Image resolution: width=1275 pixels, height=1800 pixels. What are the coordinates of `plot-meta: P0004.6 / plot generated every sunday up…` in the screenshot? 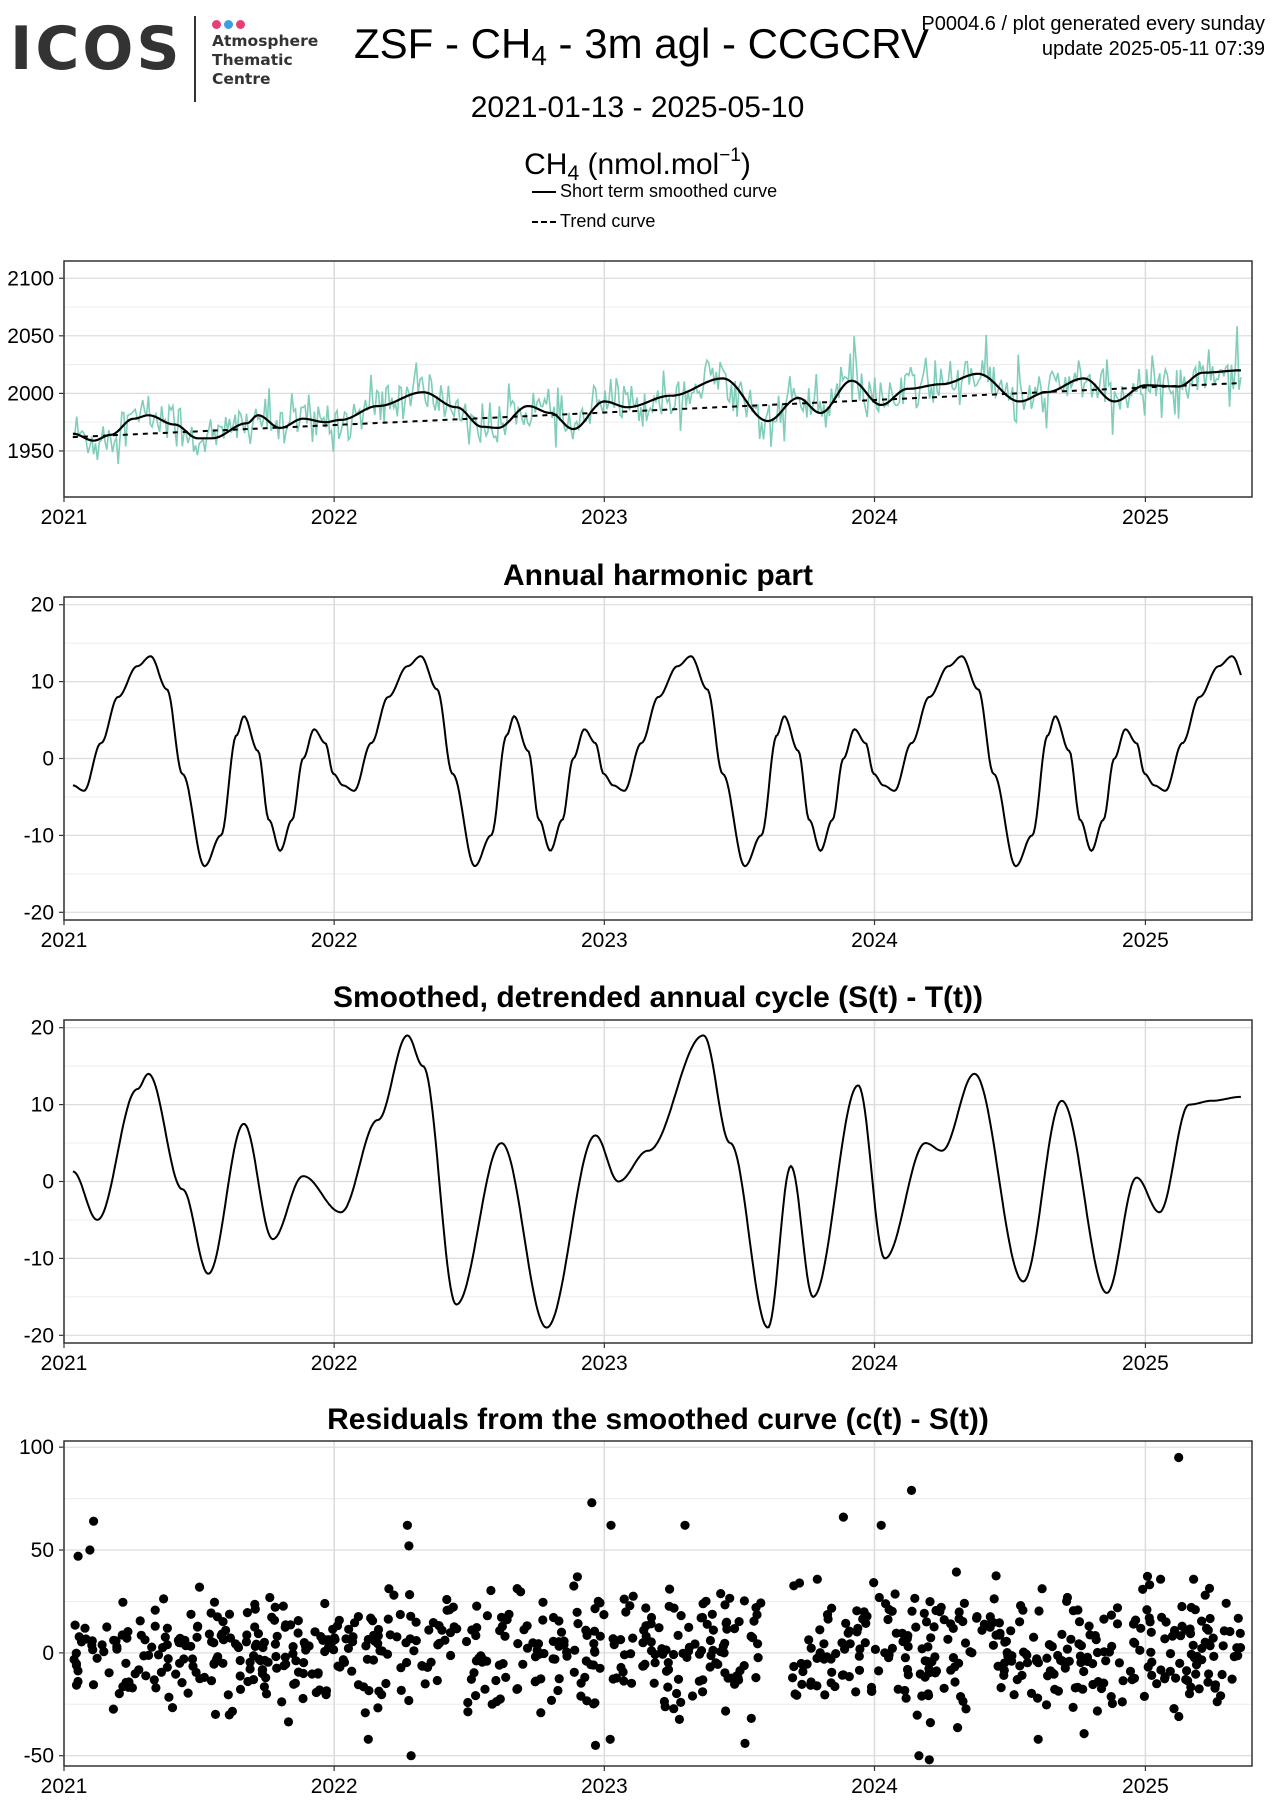 It's located at (1093, 37).